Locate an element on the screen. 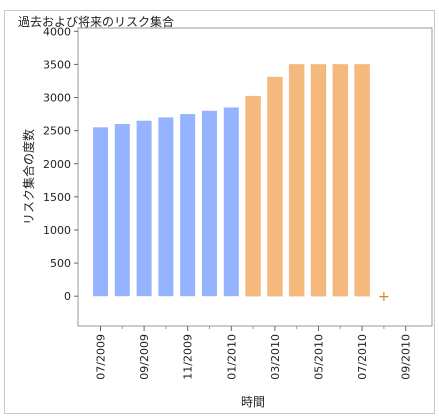  x-tick-label: 07/2009 is located at coordinates (101, 357).